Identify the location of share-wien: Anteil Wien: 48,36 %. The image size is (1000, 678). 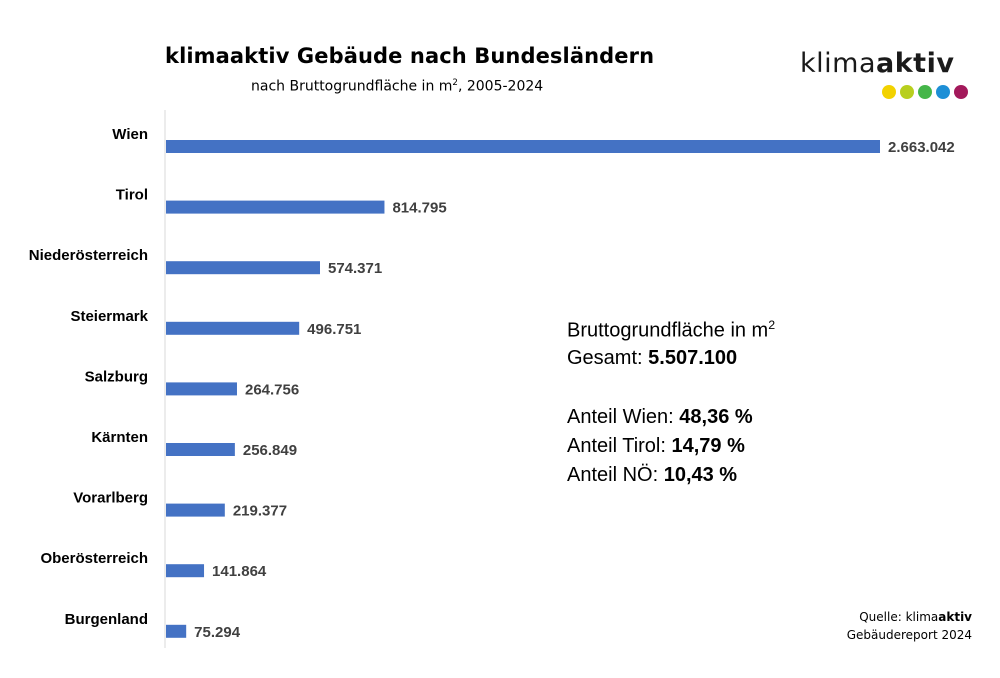
(660, 417).